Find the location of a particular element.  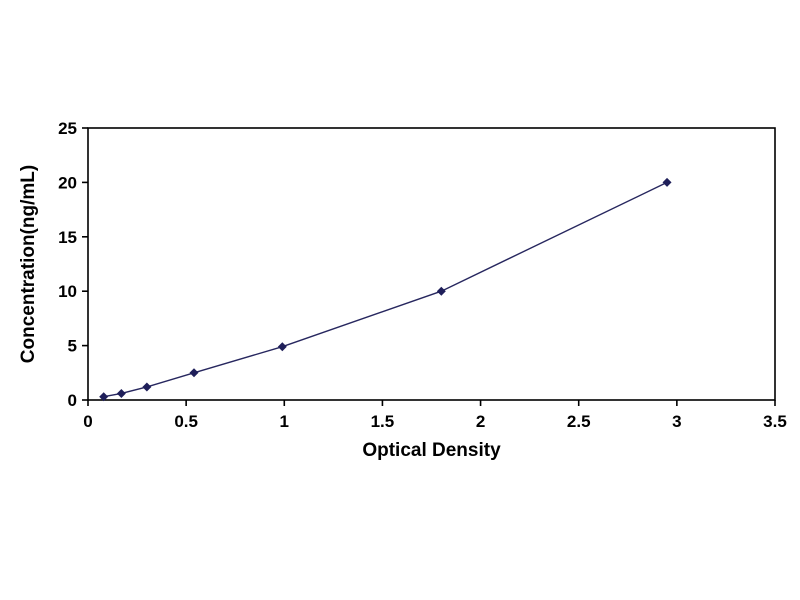

svg-text: 3.5 is located at coordinates (775, 421).